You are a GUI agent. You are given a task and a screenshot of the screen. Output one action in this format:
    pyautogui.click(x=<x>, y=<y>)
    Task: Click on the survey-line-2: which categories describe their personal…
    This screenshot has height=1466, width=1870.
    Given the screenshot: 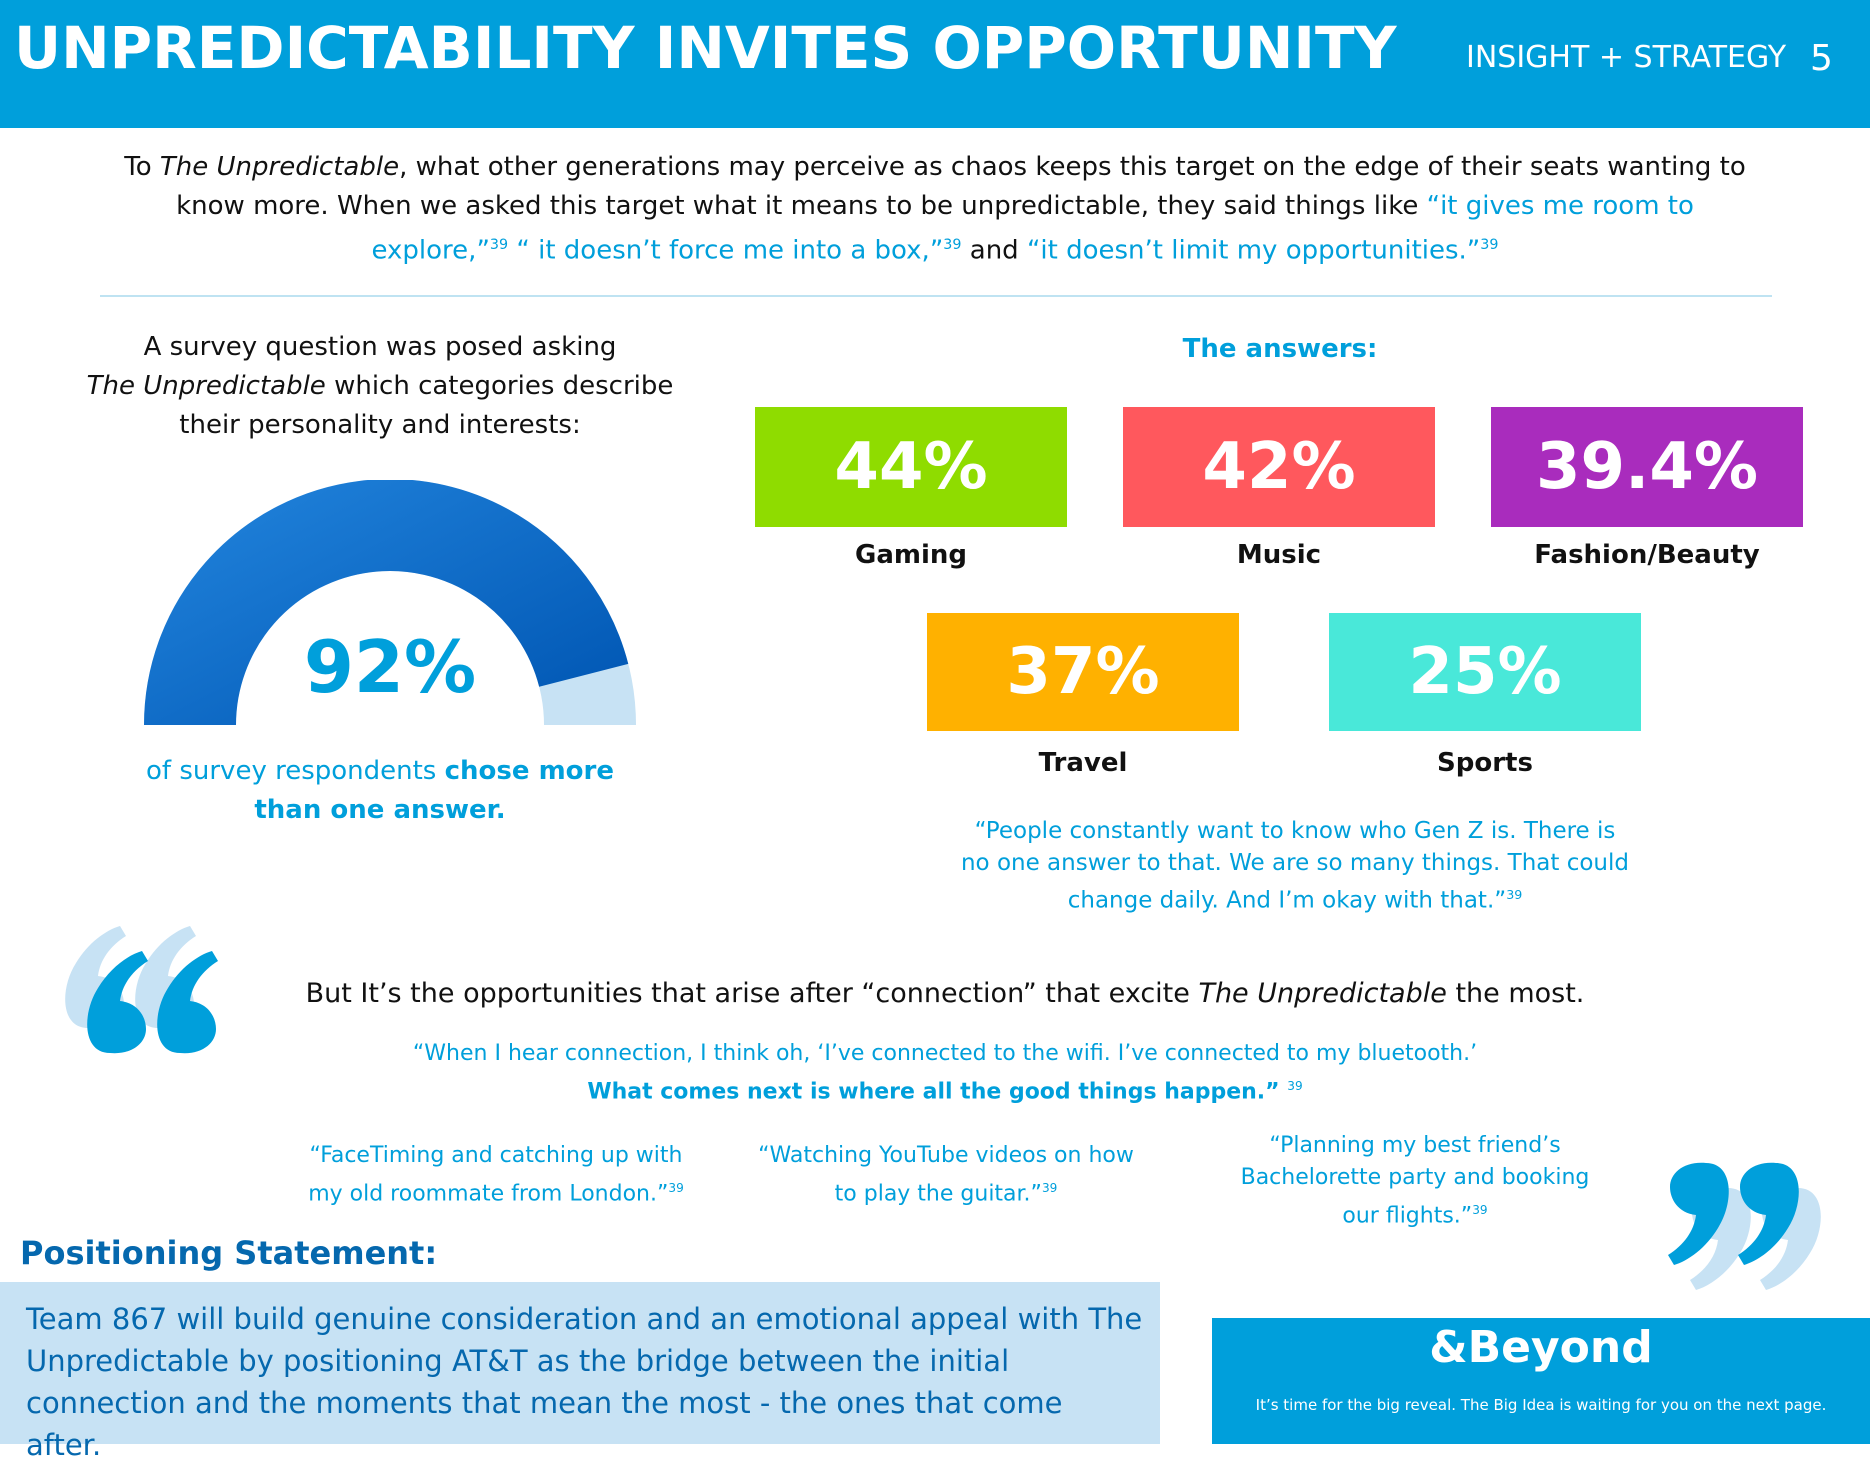 What is the action you would take?
    pyautogui.click(x=426, y=405)
    